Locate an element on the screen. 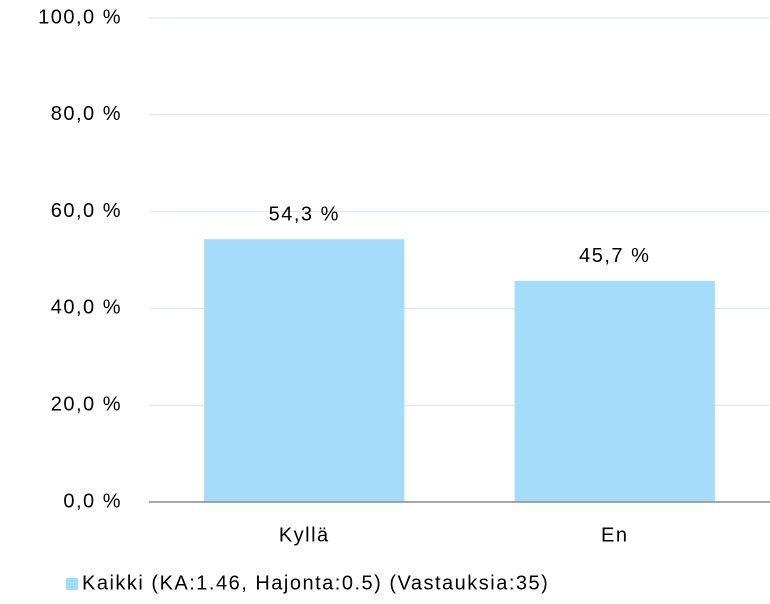 The width and height of the screenshot is (770, 604). x-tick-label: Kyllä is located at coordinates (304, 535).